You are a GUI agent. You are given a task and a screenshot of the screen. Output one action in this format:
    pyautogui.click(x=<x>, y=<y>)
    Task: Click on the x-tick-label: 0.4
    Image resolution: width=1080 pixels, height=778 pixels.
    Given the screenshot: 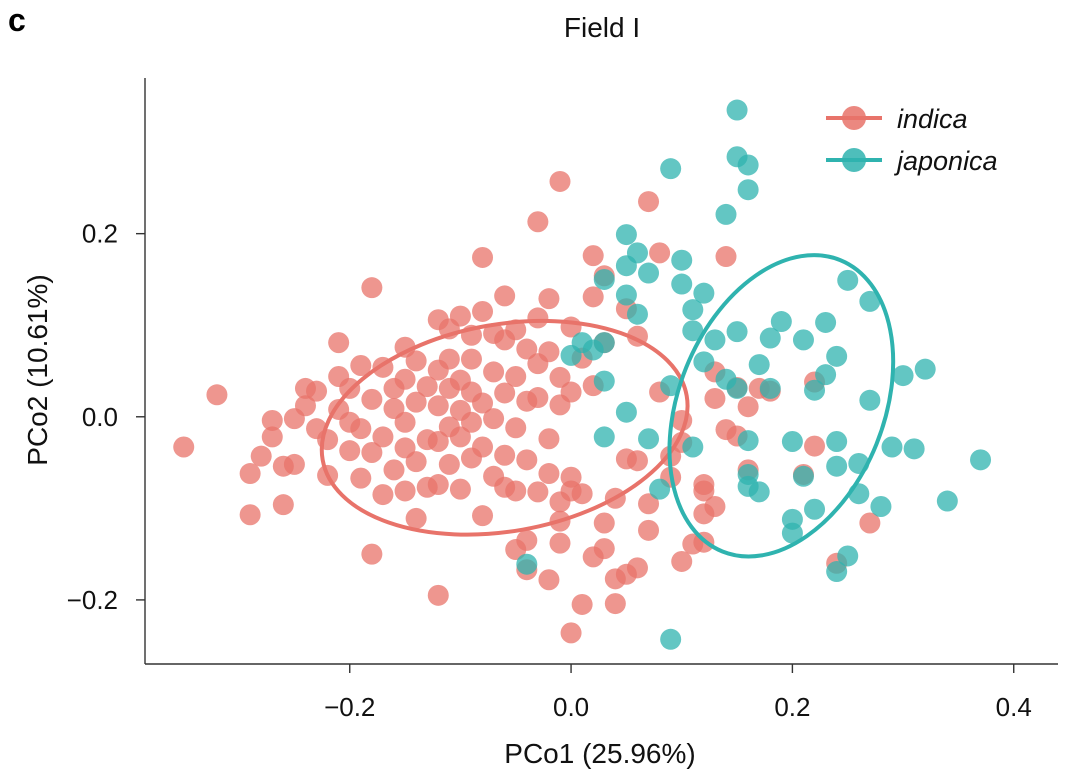 What is the action you would take?
    pyautogui.click(x=1014, y=707)
    